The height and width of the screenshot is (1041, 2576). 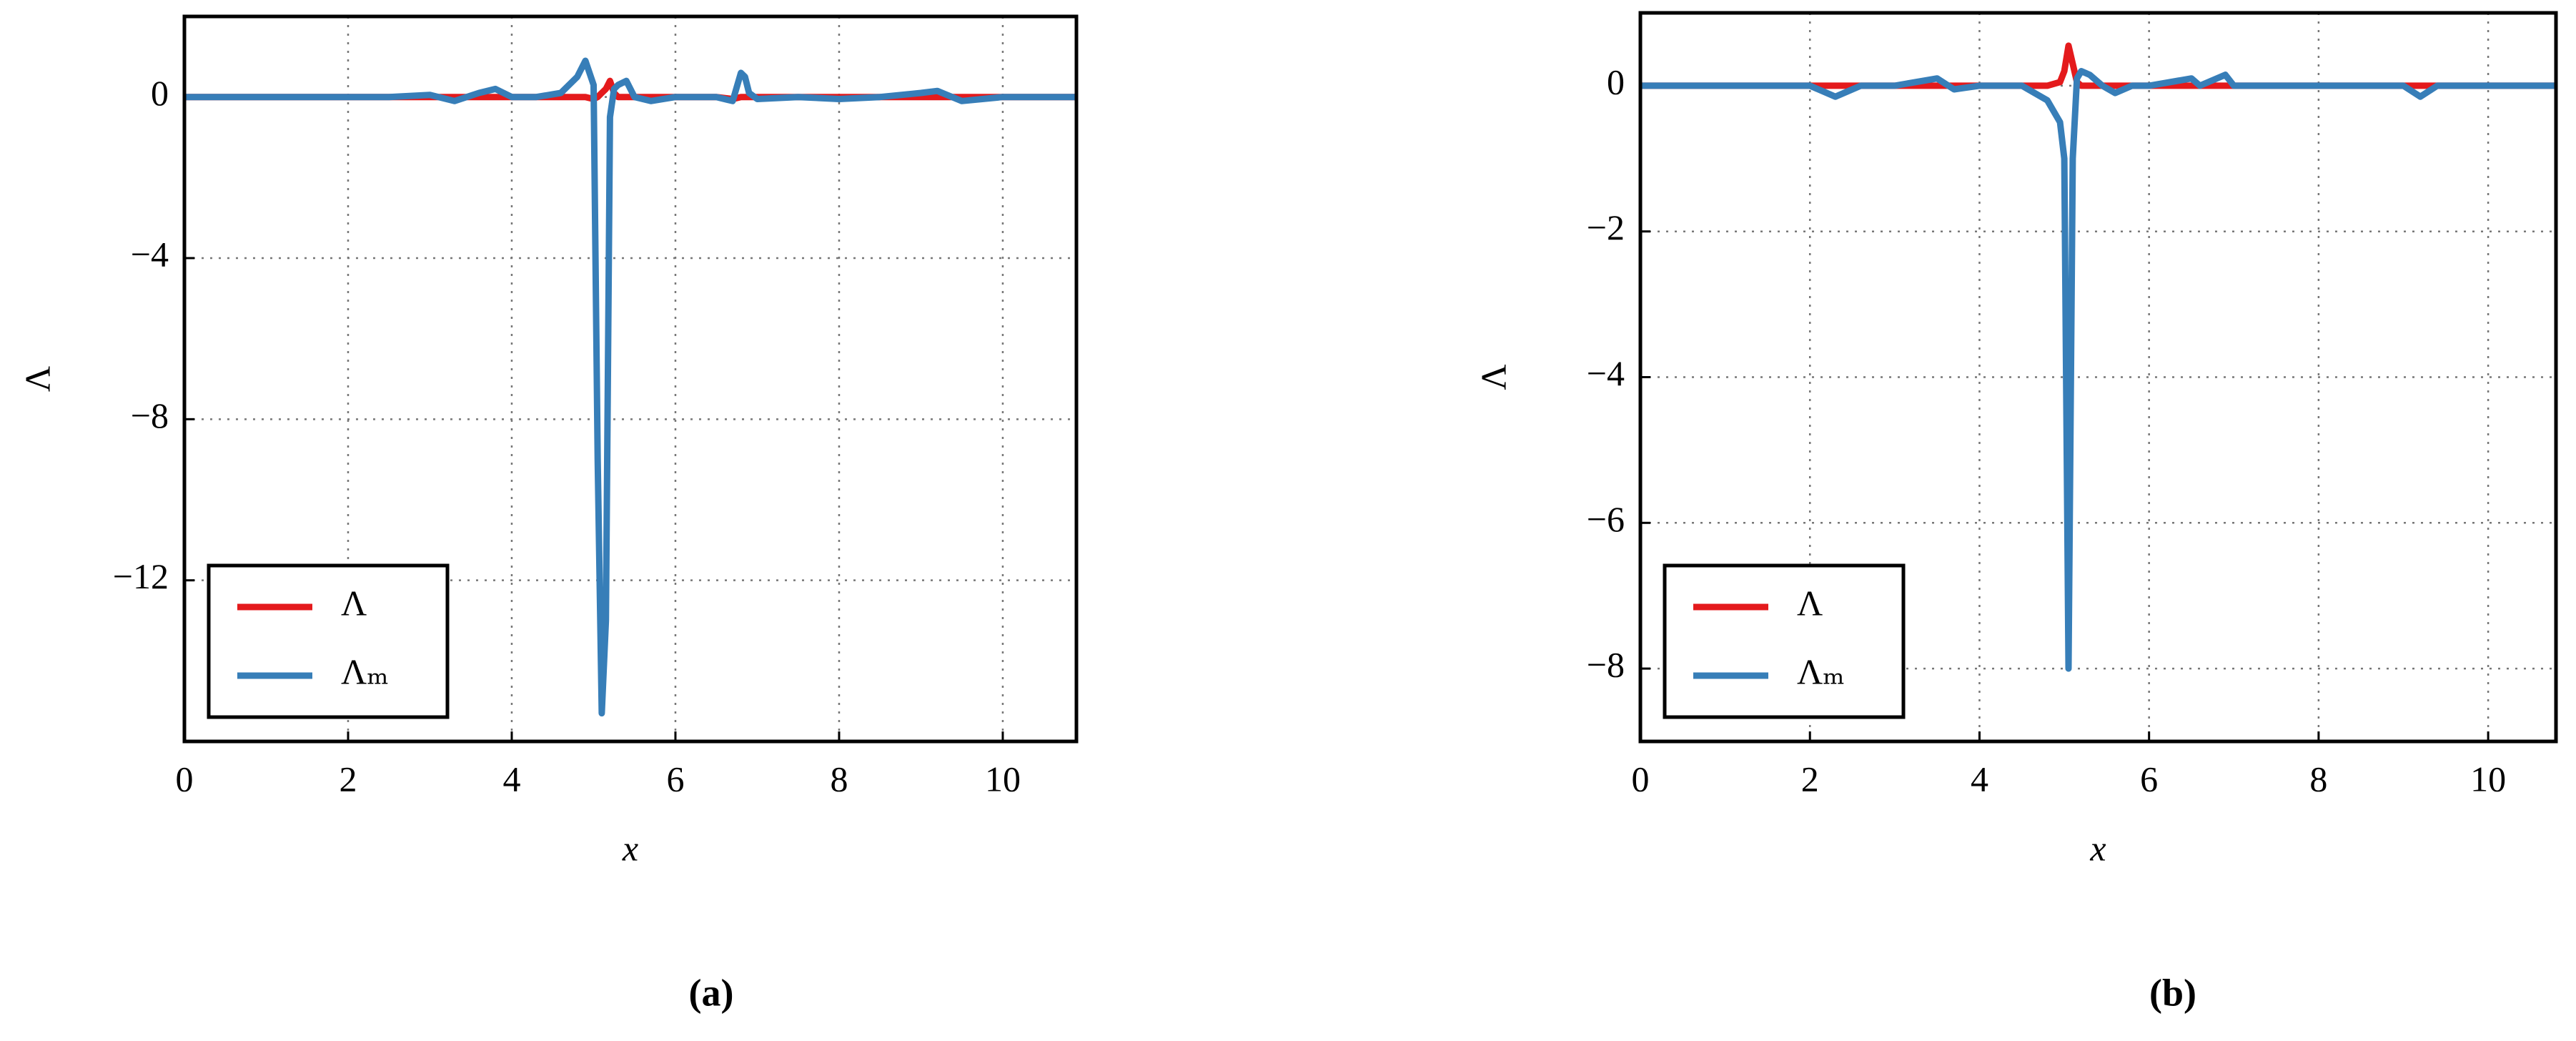 What do you see at coordinates (141, 576) in the screenshot?
I see `y-tick-label: −12` at bounding box center [141, 576].